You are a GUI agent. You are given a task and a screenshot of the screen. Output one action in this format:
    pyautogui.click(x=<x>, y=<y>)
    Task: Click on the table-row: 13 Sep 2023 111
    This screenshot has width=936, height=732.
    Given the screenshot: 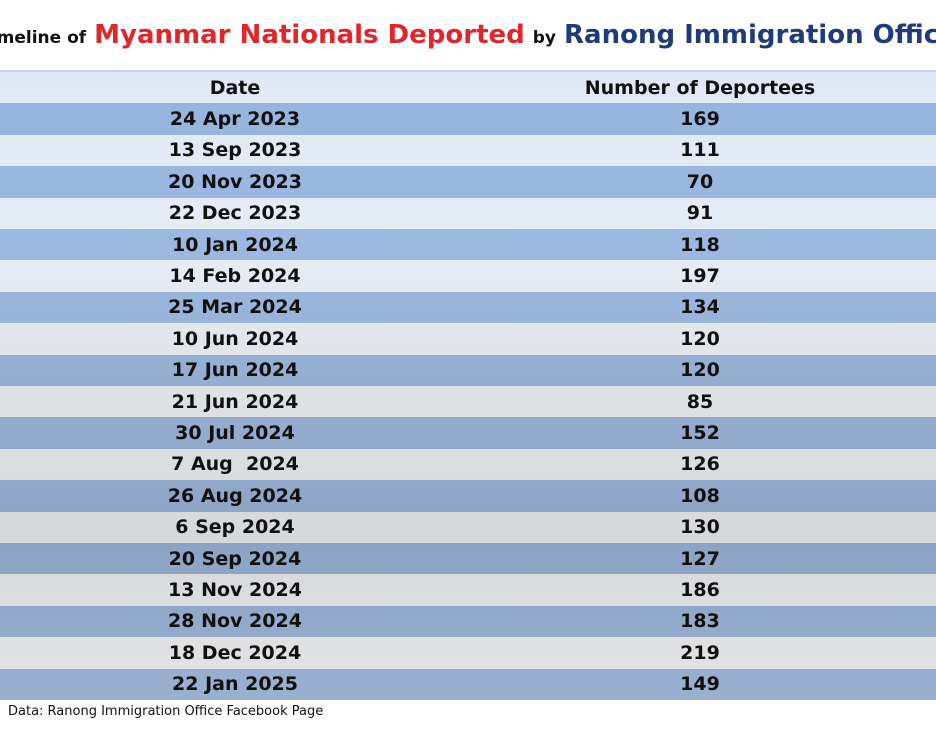 What is the action you would take?
    pyautogui.click(x=468, y=150)
    